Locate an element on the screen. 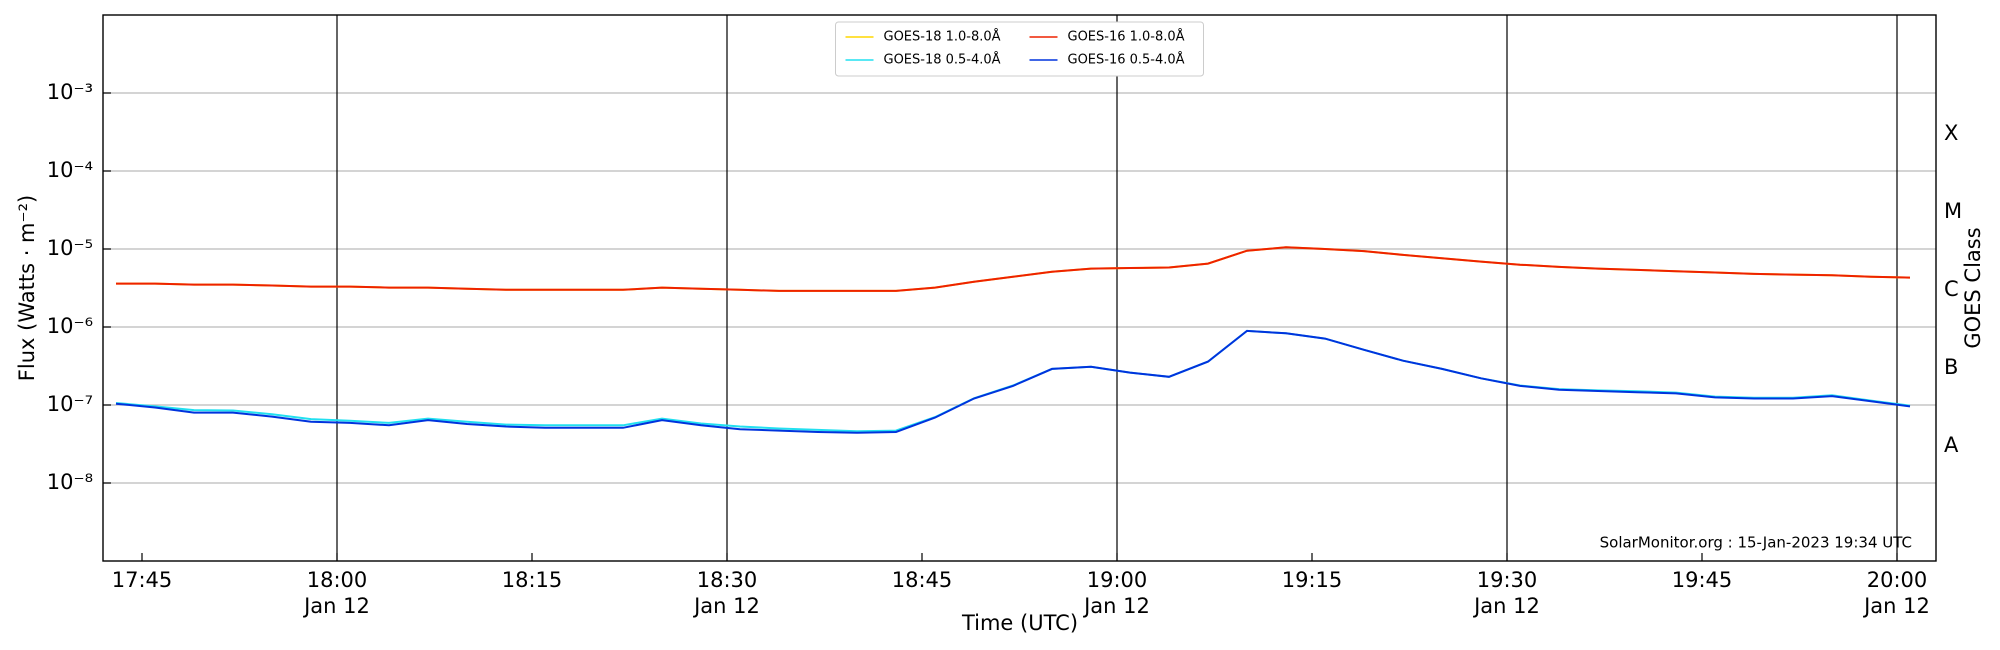 Image resolution: width=2000 pixels, height=650 pixels. y2-tick-label: X is located at coordinates (1951, 133).